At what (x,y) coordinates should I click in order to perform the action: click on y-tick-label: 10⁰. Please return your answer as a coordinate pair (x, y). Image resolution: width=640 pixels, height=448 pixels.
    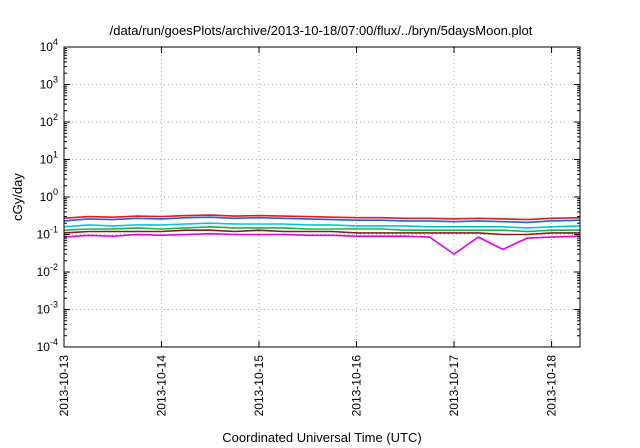
    Looking at the image, I should click on (49, 195).